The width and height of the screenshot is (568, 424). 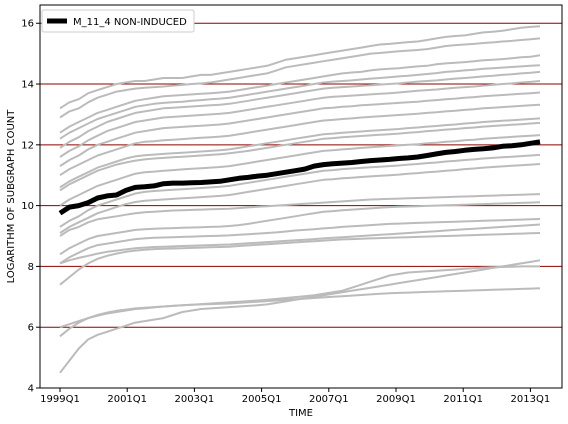 I want to click on legend-box, so click(x=118, y=21).